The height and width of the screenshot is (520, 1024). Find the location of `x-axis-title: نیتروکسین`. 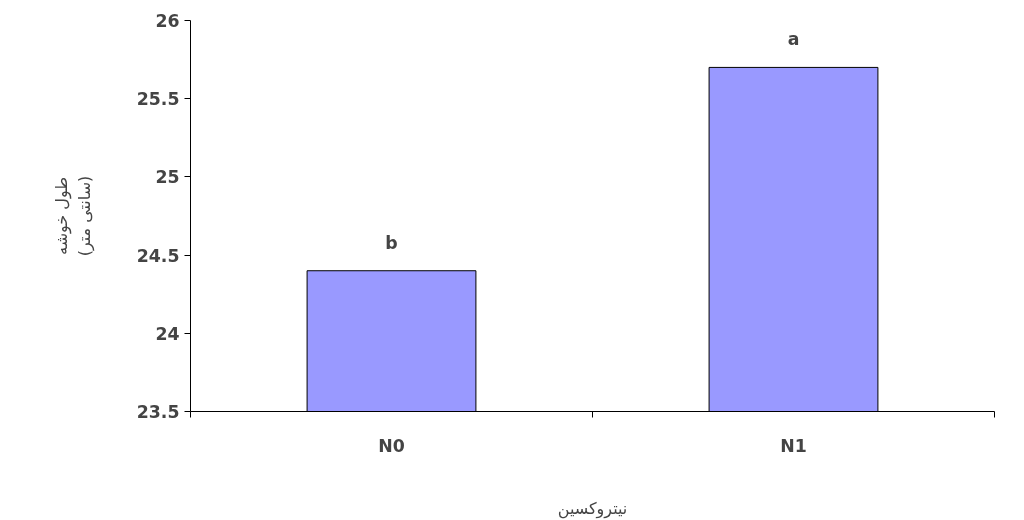

x-axis-title: نیتروکسین is located at coordinates (592, 508).